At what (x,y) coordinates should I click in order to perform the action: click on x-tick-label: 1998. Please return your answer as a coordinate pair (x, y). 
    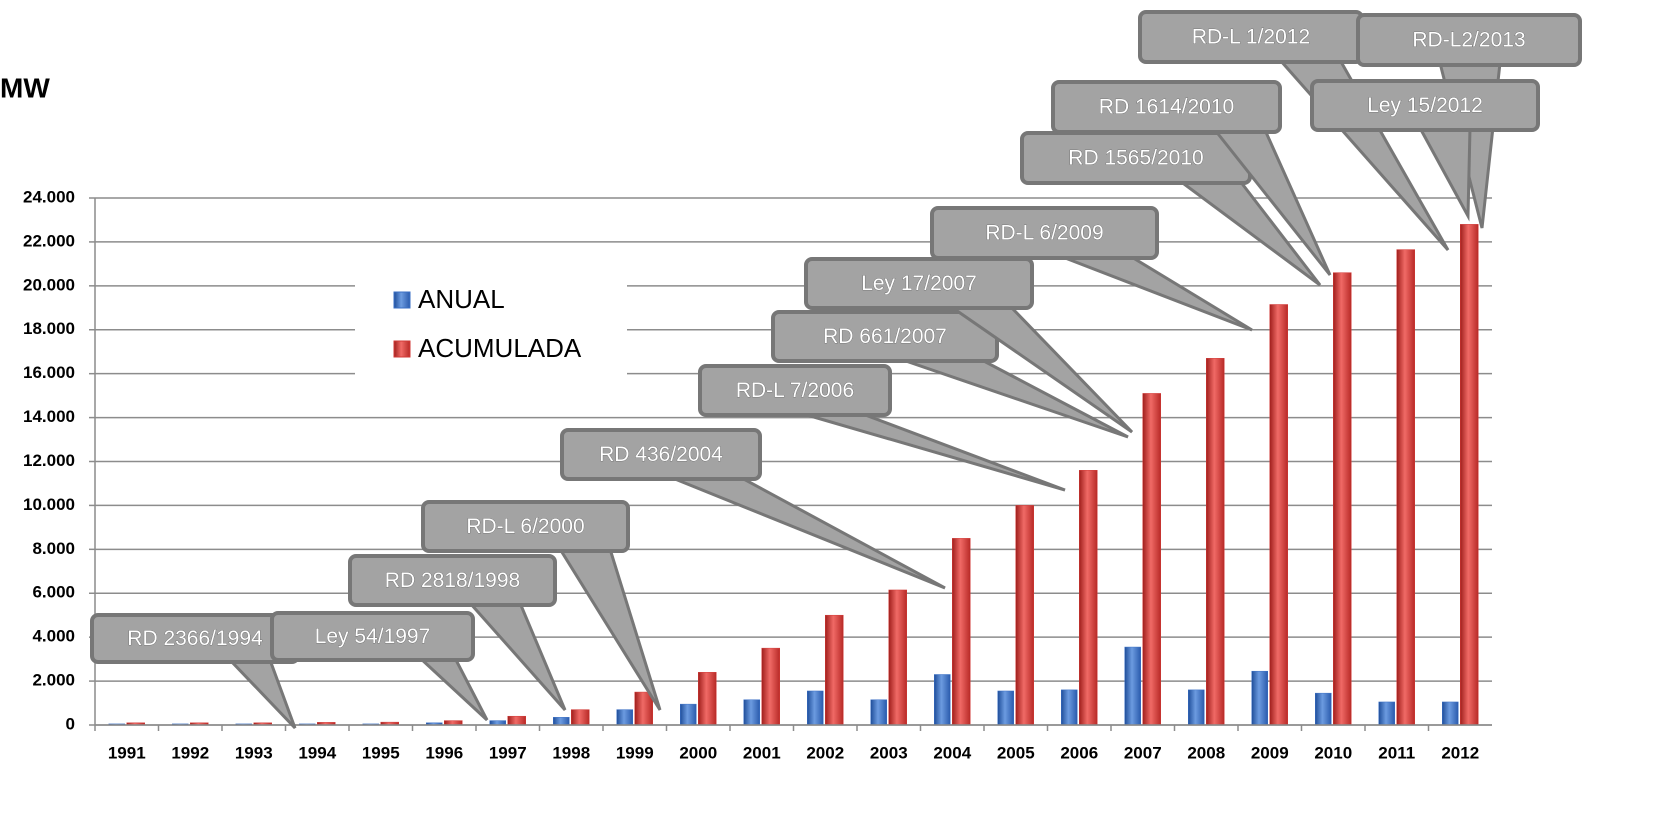
    Looking at the image, I should click on (571, 752).